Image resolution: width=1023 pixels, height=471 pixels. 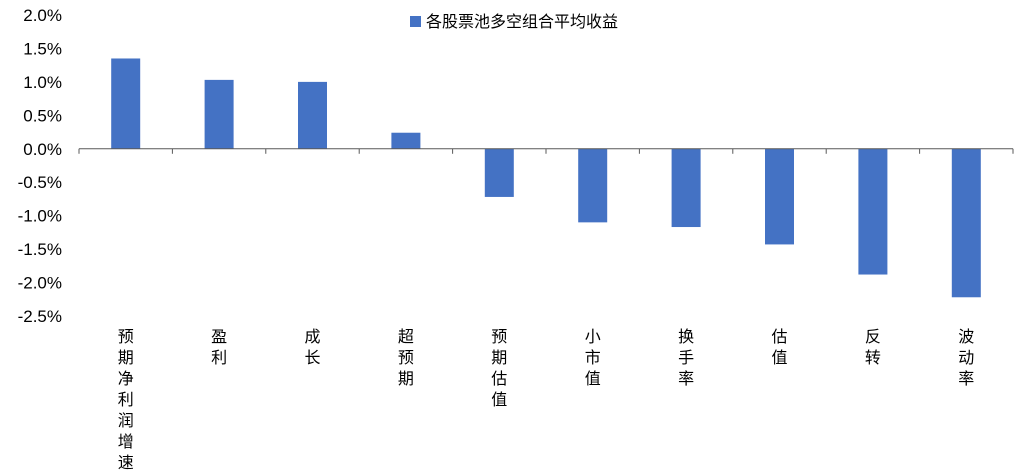 I want to click on category-label: 波动率, so click(x=966, y=357).